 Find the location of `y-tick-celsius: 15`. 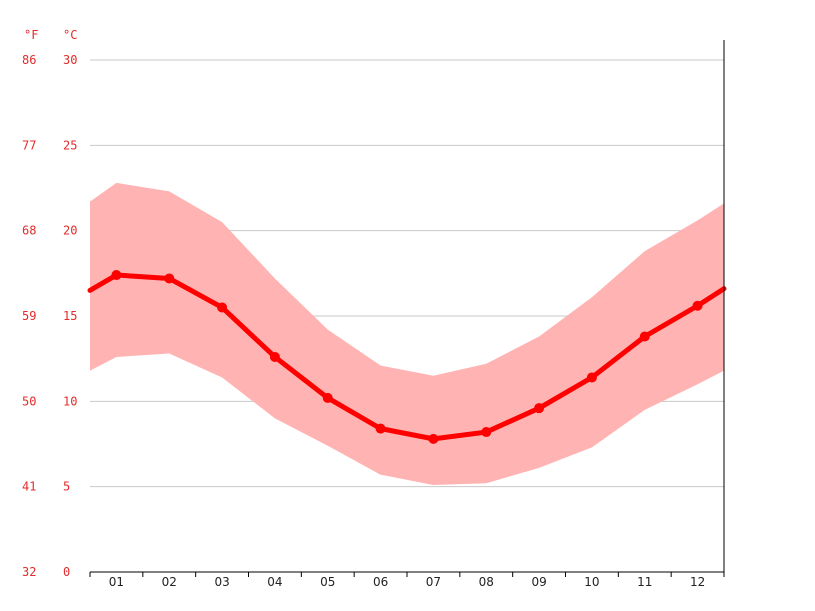

y-tick-celsius: 15 is located at coordinates (70, 316).